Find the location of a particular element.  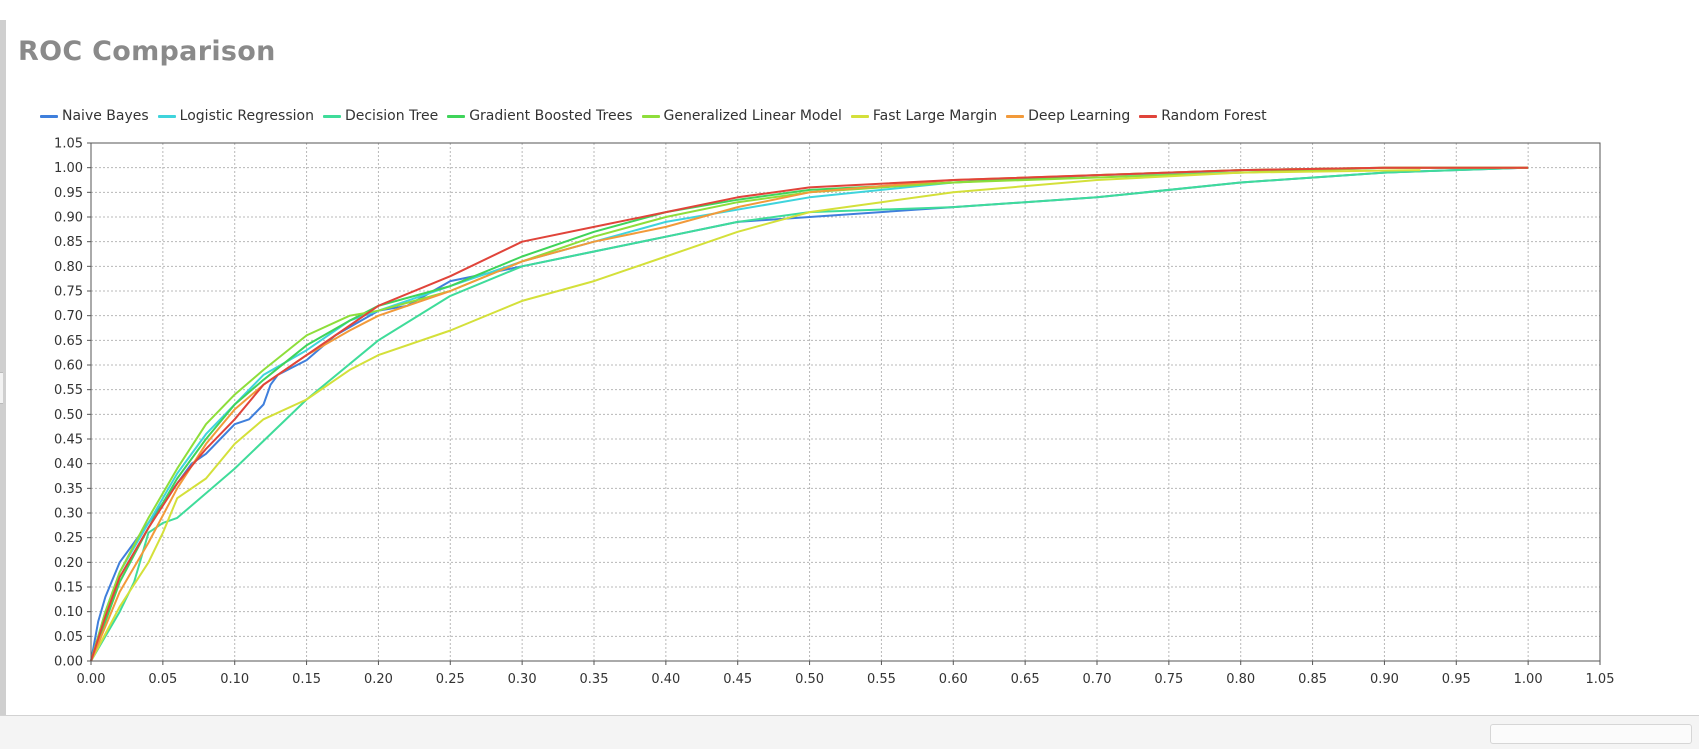

x-tick-label: 1.05 is located at coordinates (1600, 679).